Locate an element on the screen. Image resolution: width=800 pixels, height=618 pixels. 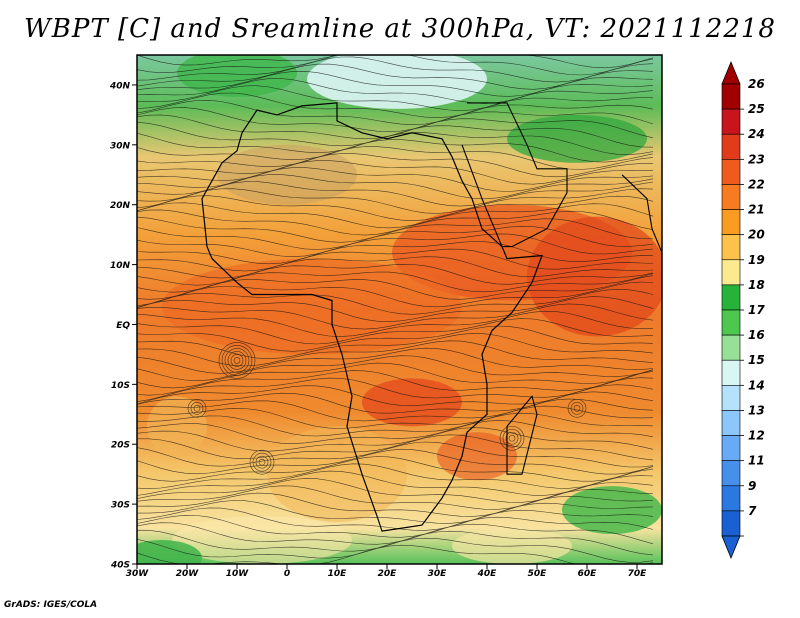
lat-tick-label: 30S is located at coordinates (120, 506).